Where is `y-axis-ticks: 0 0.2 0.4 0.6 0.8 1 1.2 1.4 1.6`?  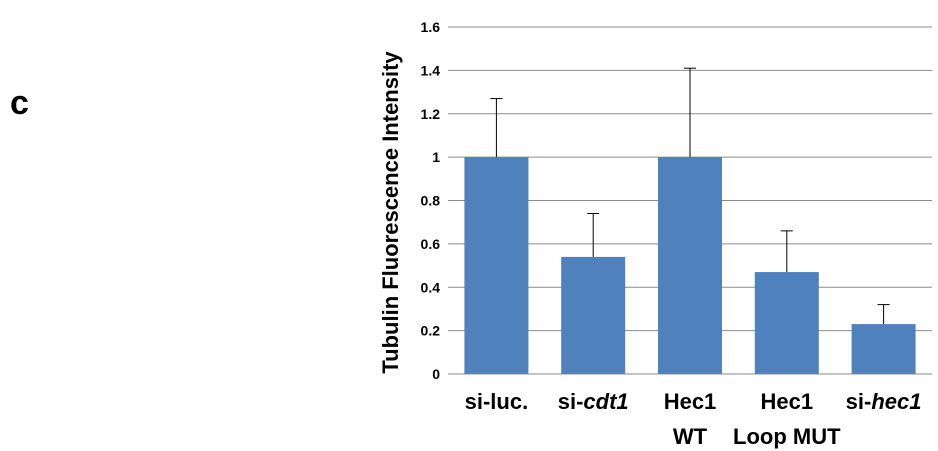 y-axis-ticks: 0 0.2 0.4 0.6 0.8 1 1.2 1.4 1.6 is located at coordinates (431, 200).